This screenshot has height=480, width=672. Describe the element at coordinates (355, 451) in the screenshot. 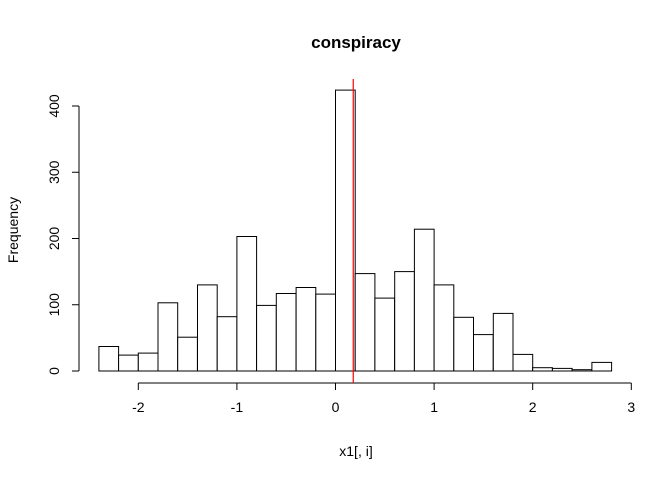

I see `x-axis-label: x1[, i]` at that location.